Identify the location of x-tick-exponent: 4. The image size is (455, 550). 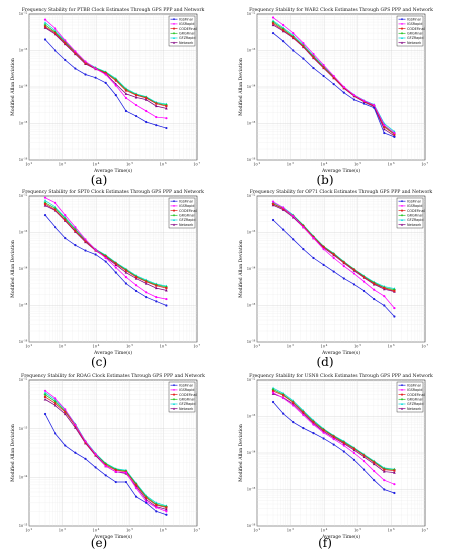
(99, 345).